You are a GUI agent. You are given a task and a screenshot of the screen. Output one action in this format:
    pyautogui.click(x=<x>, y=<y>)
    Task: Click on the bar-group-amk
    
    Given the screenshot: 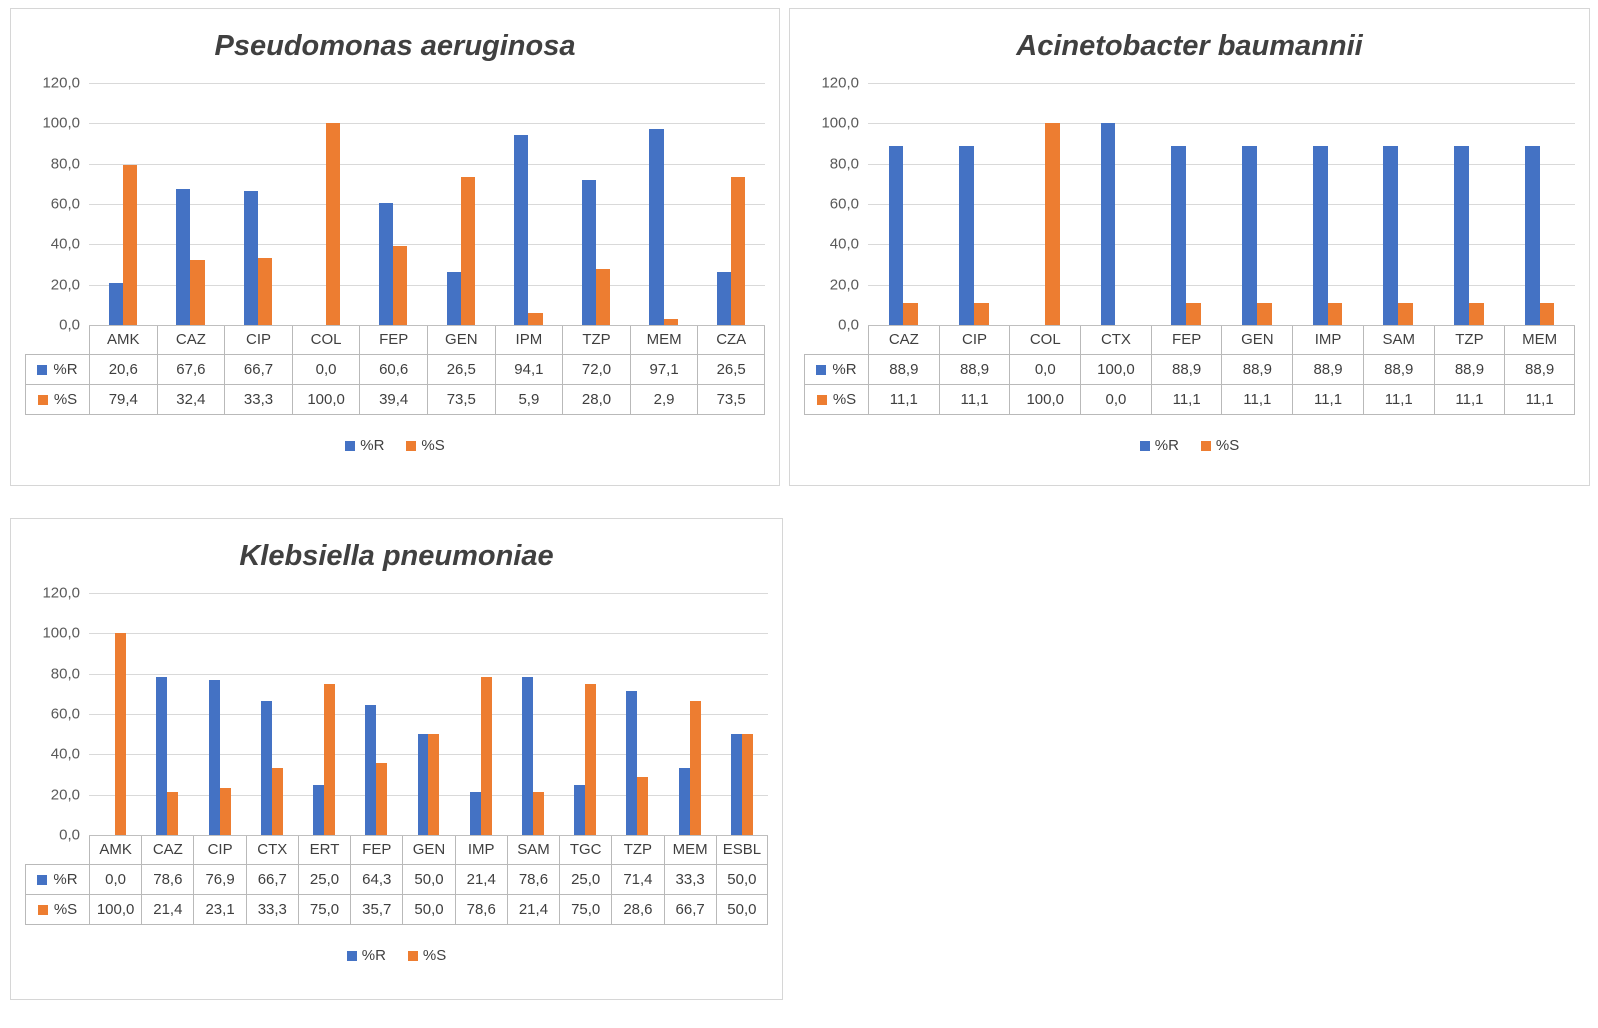 What is the action you would take?
    pyautogui.click(x=123, y=204)
    